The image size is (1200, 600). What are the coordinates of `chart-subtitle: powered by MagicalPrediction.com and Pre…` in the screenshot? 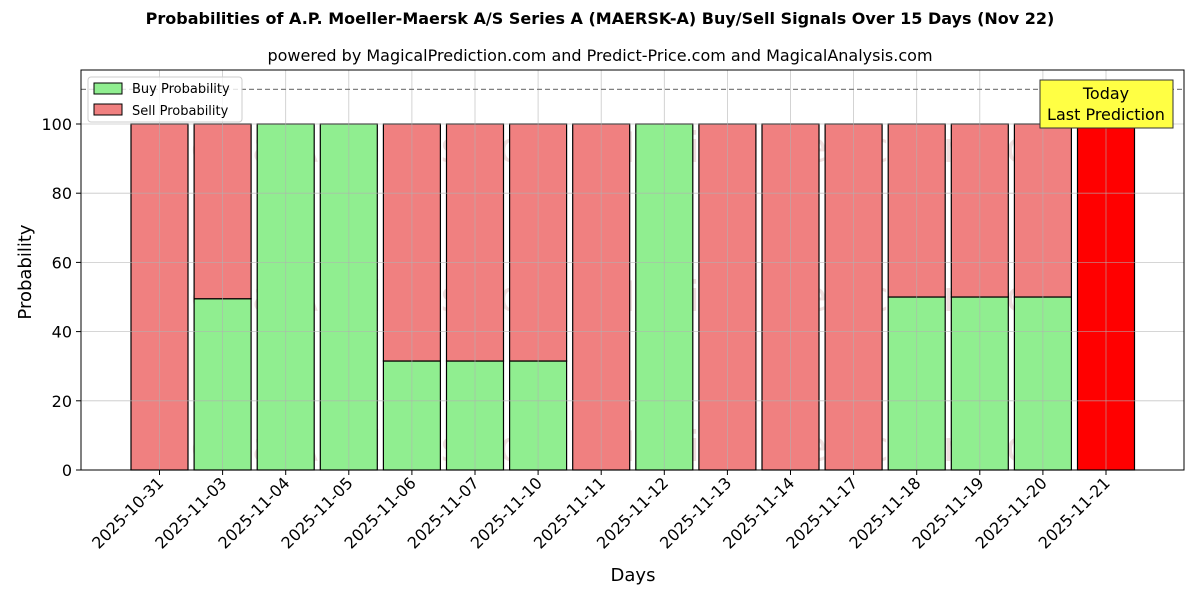 It's located at (600, 55).